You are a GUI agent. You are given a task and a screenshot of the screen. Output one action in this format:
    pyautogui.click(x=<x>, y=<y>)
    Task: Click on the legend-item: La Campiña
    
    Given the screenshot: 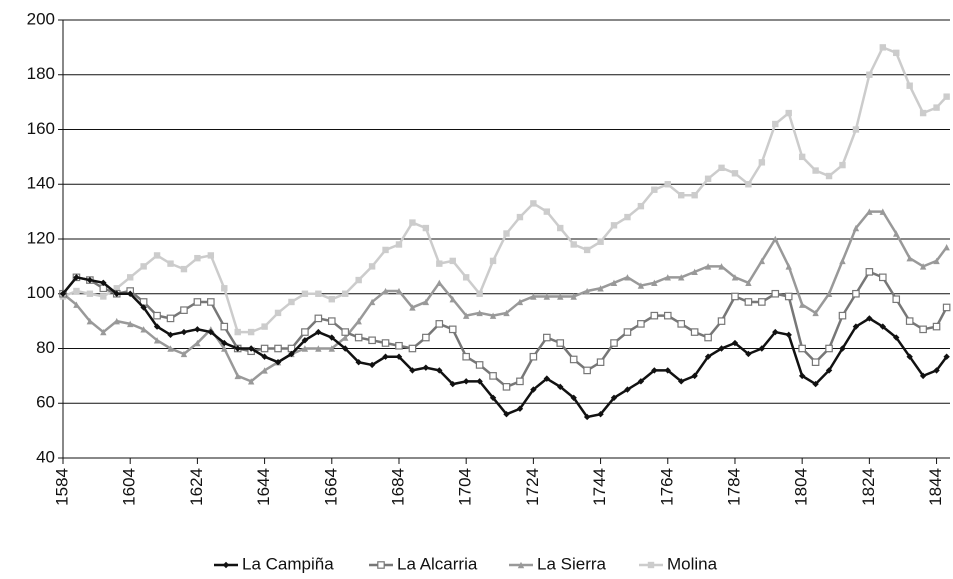 What is the action you would take?
    pyautogui.click(x=274, y=563)
    